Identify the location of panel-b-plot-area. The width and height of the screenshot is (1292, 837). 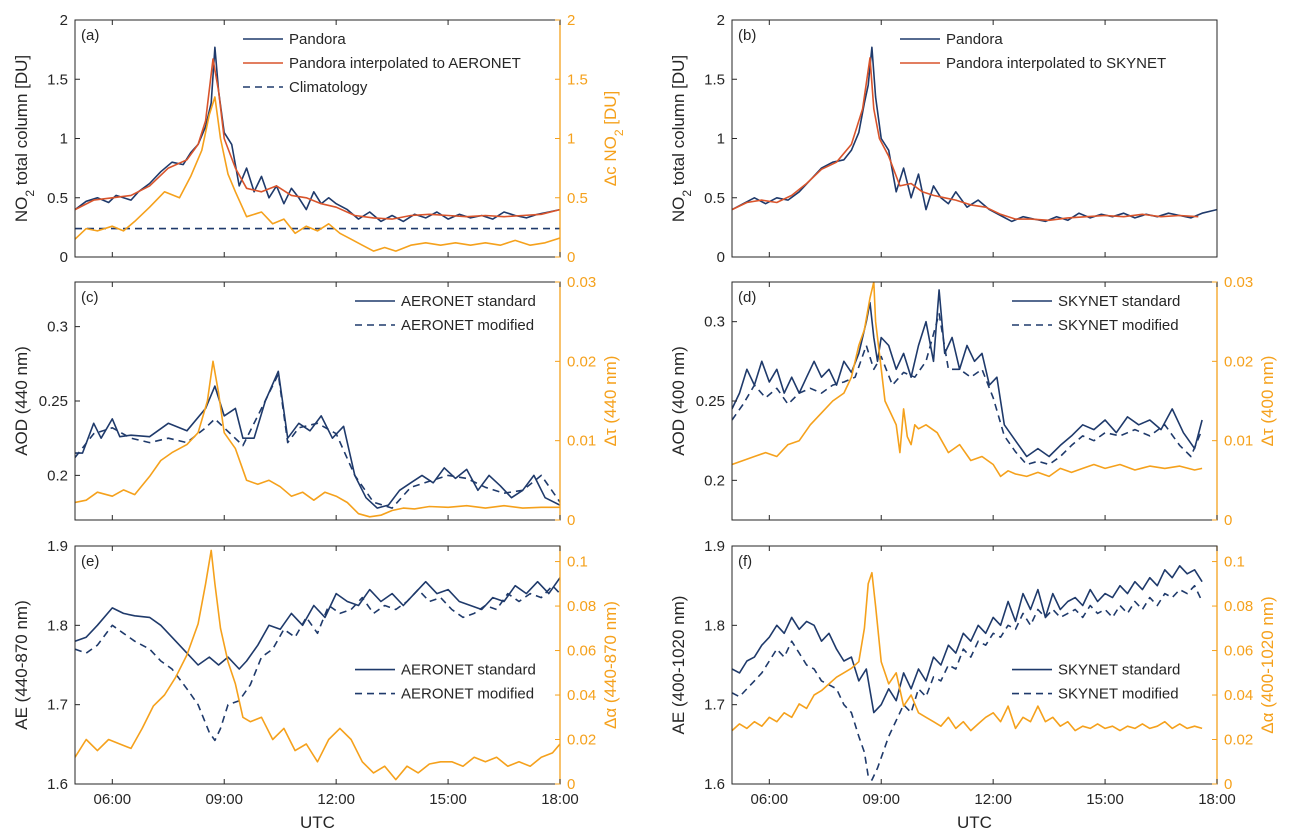
(974, 134).